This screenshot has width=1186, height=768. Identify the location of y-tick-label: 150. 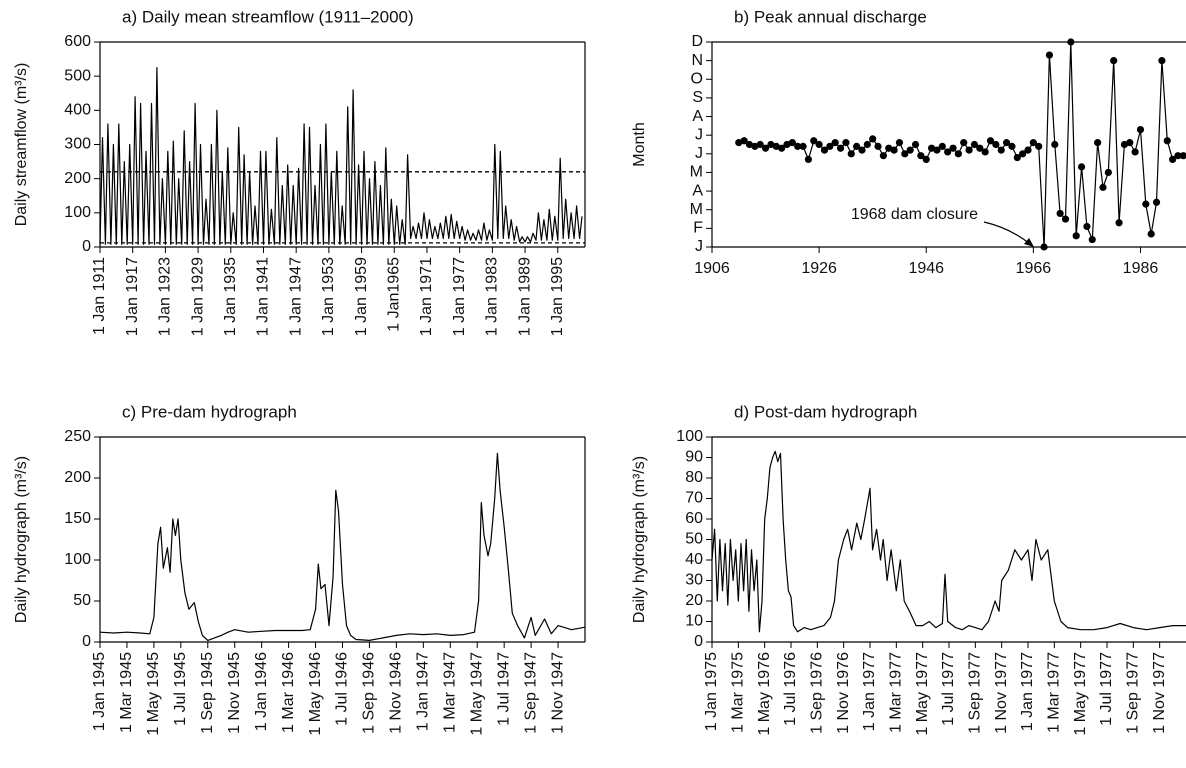
(77, 518).